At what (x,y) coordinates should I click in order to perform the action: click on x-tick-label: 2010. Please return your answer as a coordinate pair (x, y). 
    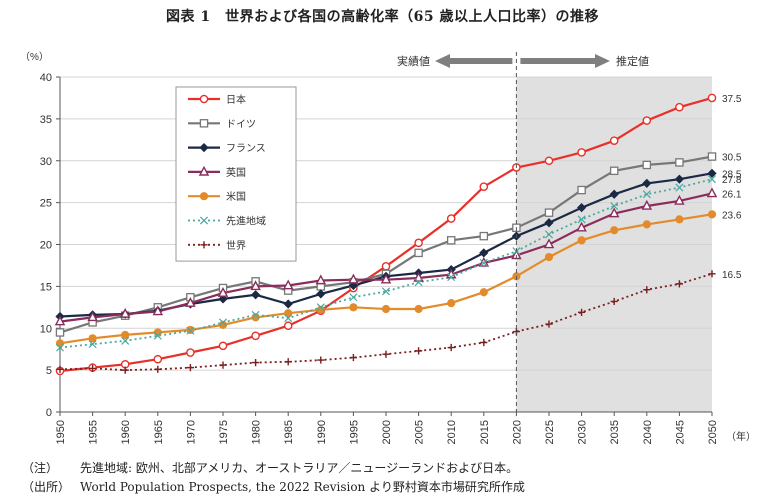
    Looking at the image, I should click on (452, 432).